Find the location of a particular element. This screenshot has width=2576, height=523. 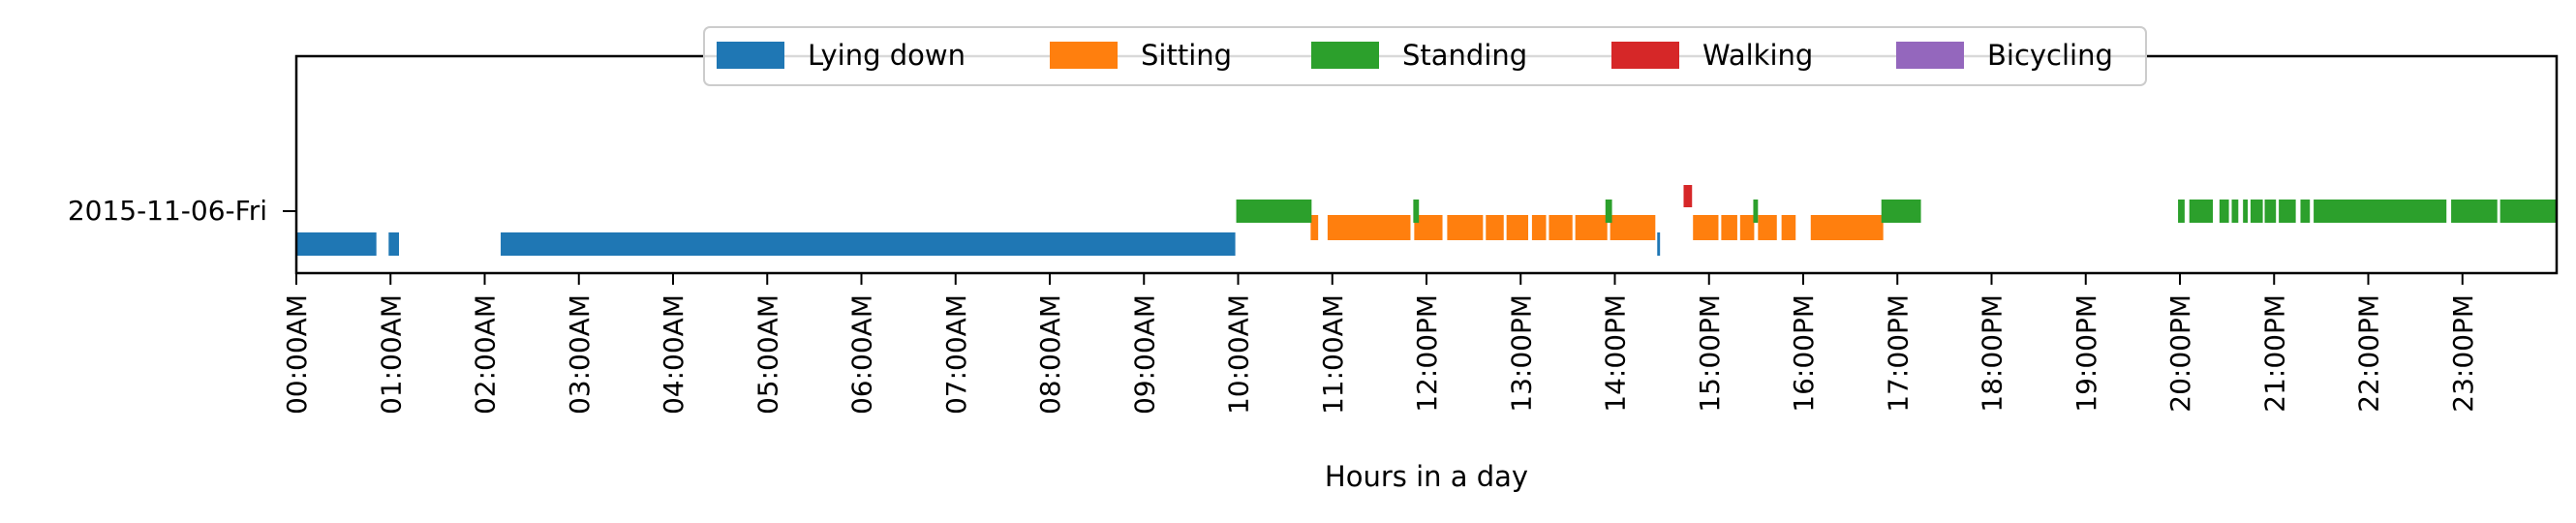

legend-label: Lying down is located at coordinates (887, 55).